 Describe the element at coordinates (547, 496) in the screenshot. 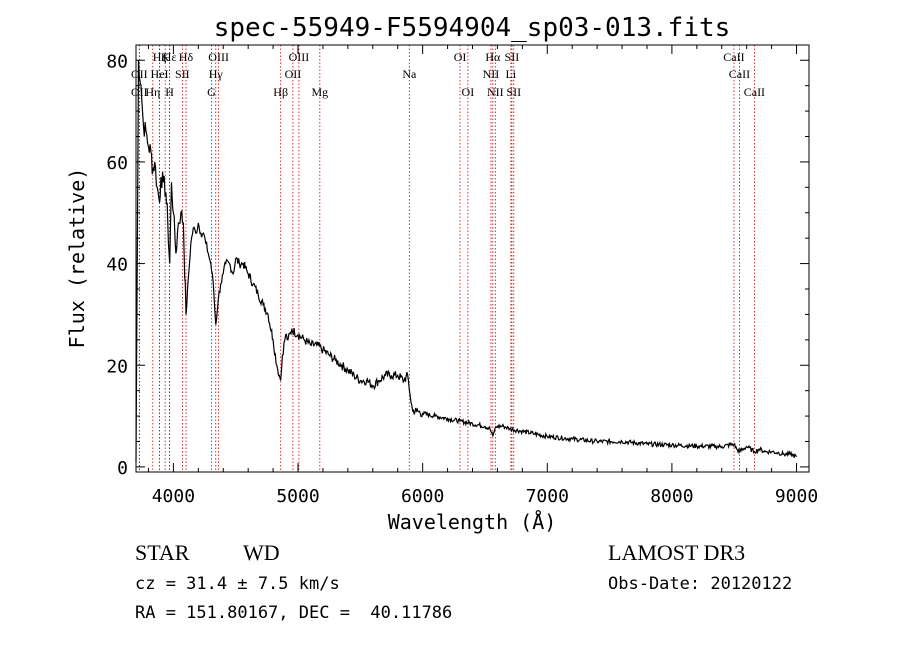

I see `x-tick-label: 7000` at that location.